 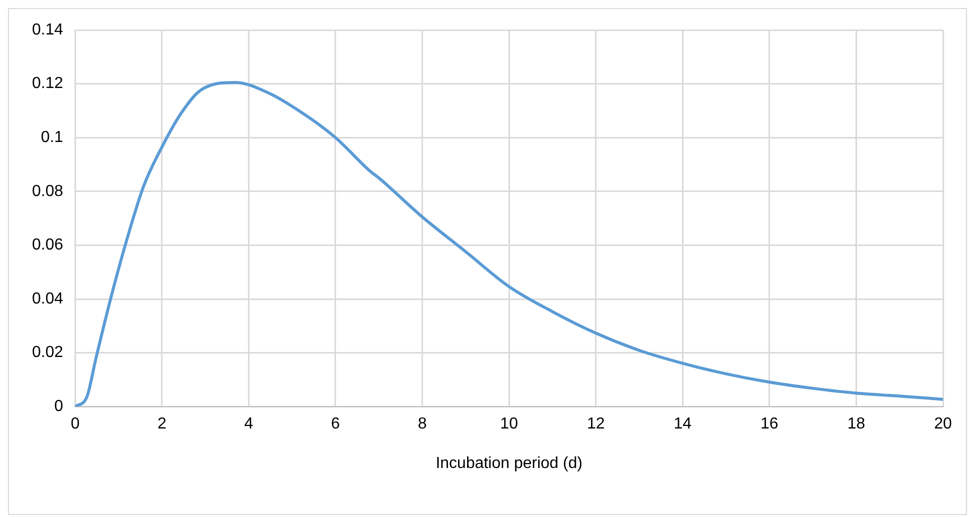 What do you see at coordinates (595, 424) in the screenshot?
I see `x-tick-label: 12` at bounding box center [595, 424].